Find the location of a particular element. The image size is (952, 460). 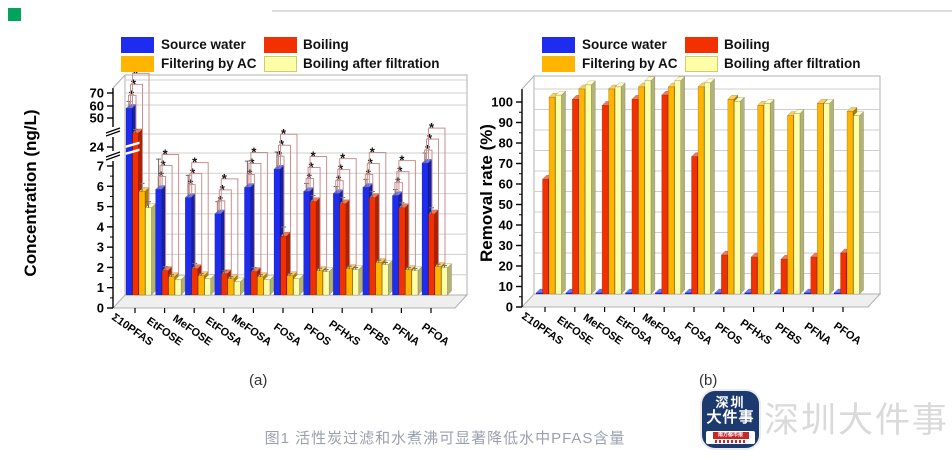

y-tick-label: 7 is located at coordinates (100, 166).